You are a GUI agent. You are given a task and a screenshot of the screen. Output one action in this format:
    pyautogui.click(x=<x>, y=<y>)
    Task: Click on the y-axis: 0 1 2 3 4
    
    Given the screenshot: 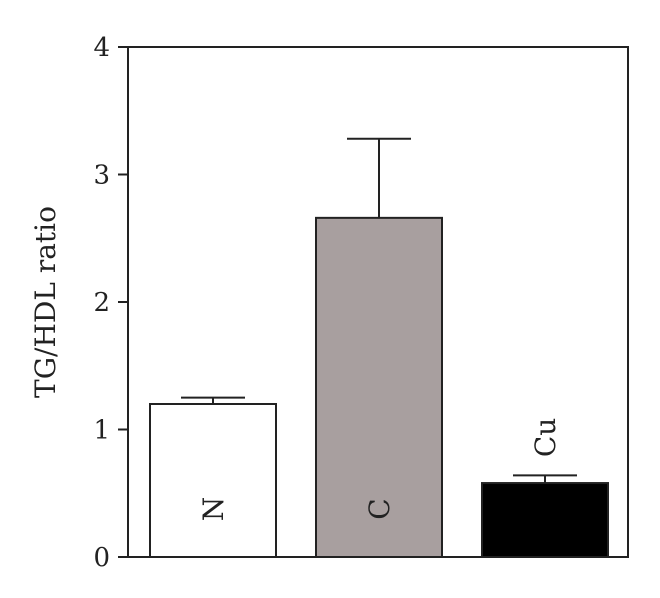 What is the action you would take?
    pyautogui.click(x=110, y=303)
    